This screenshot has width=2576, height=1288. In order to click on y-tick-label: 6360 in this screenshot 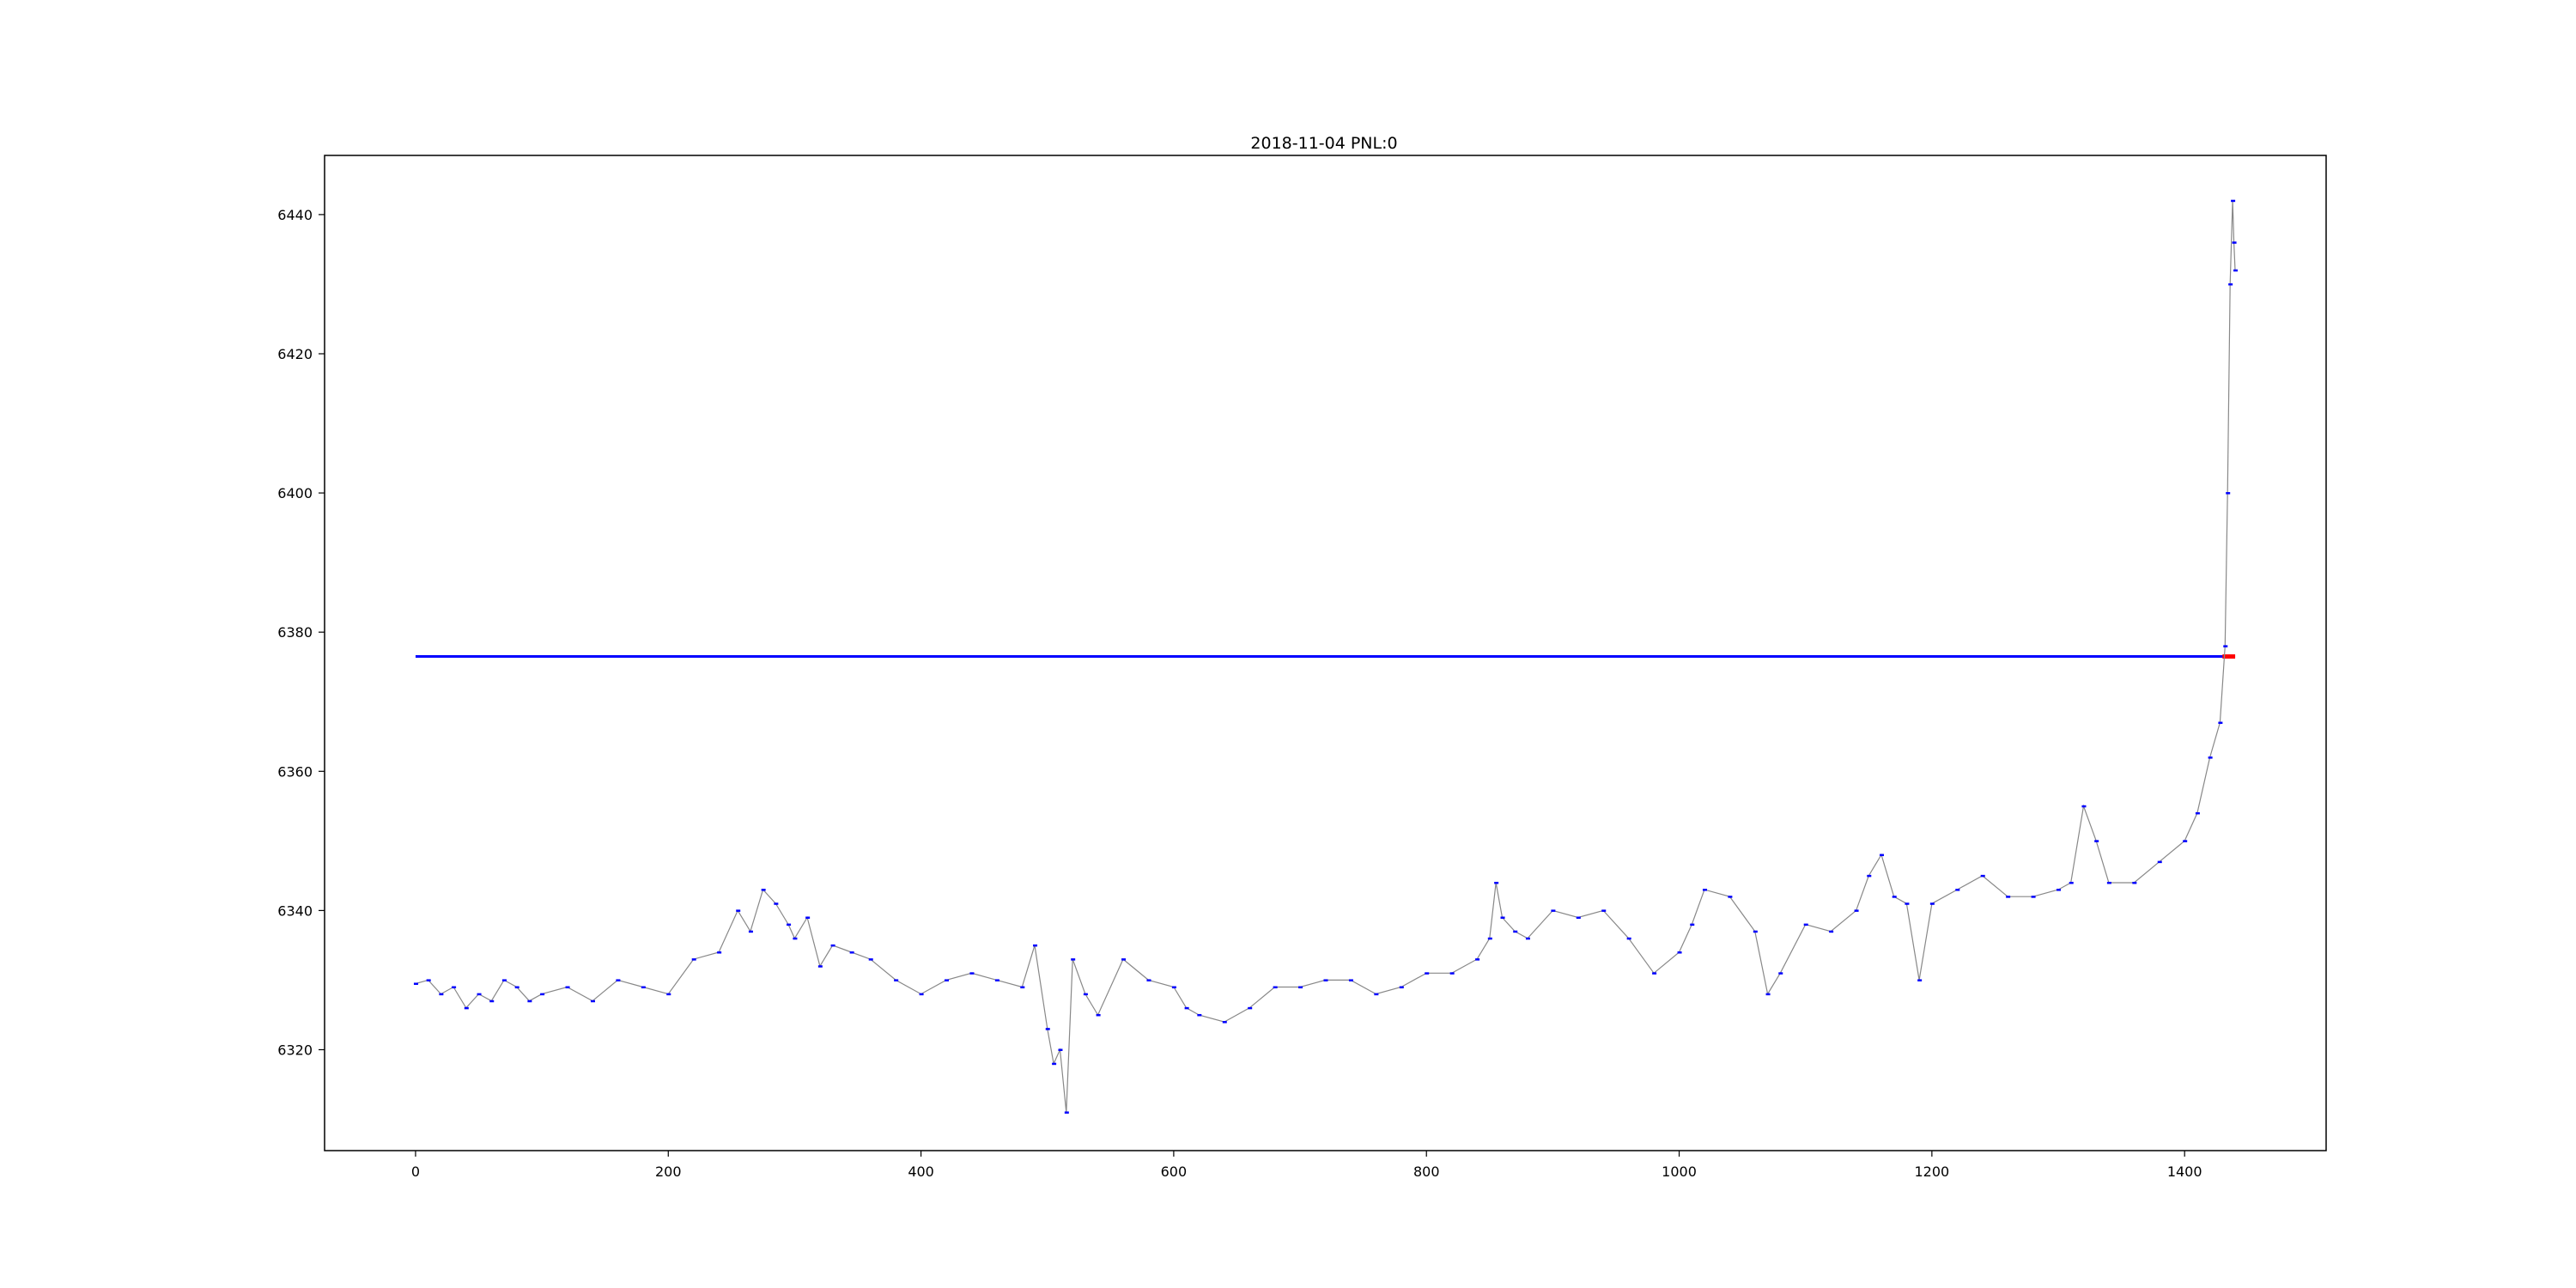, I will do `click(295, 771)`.